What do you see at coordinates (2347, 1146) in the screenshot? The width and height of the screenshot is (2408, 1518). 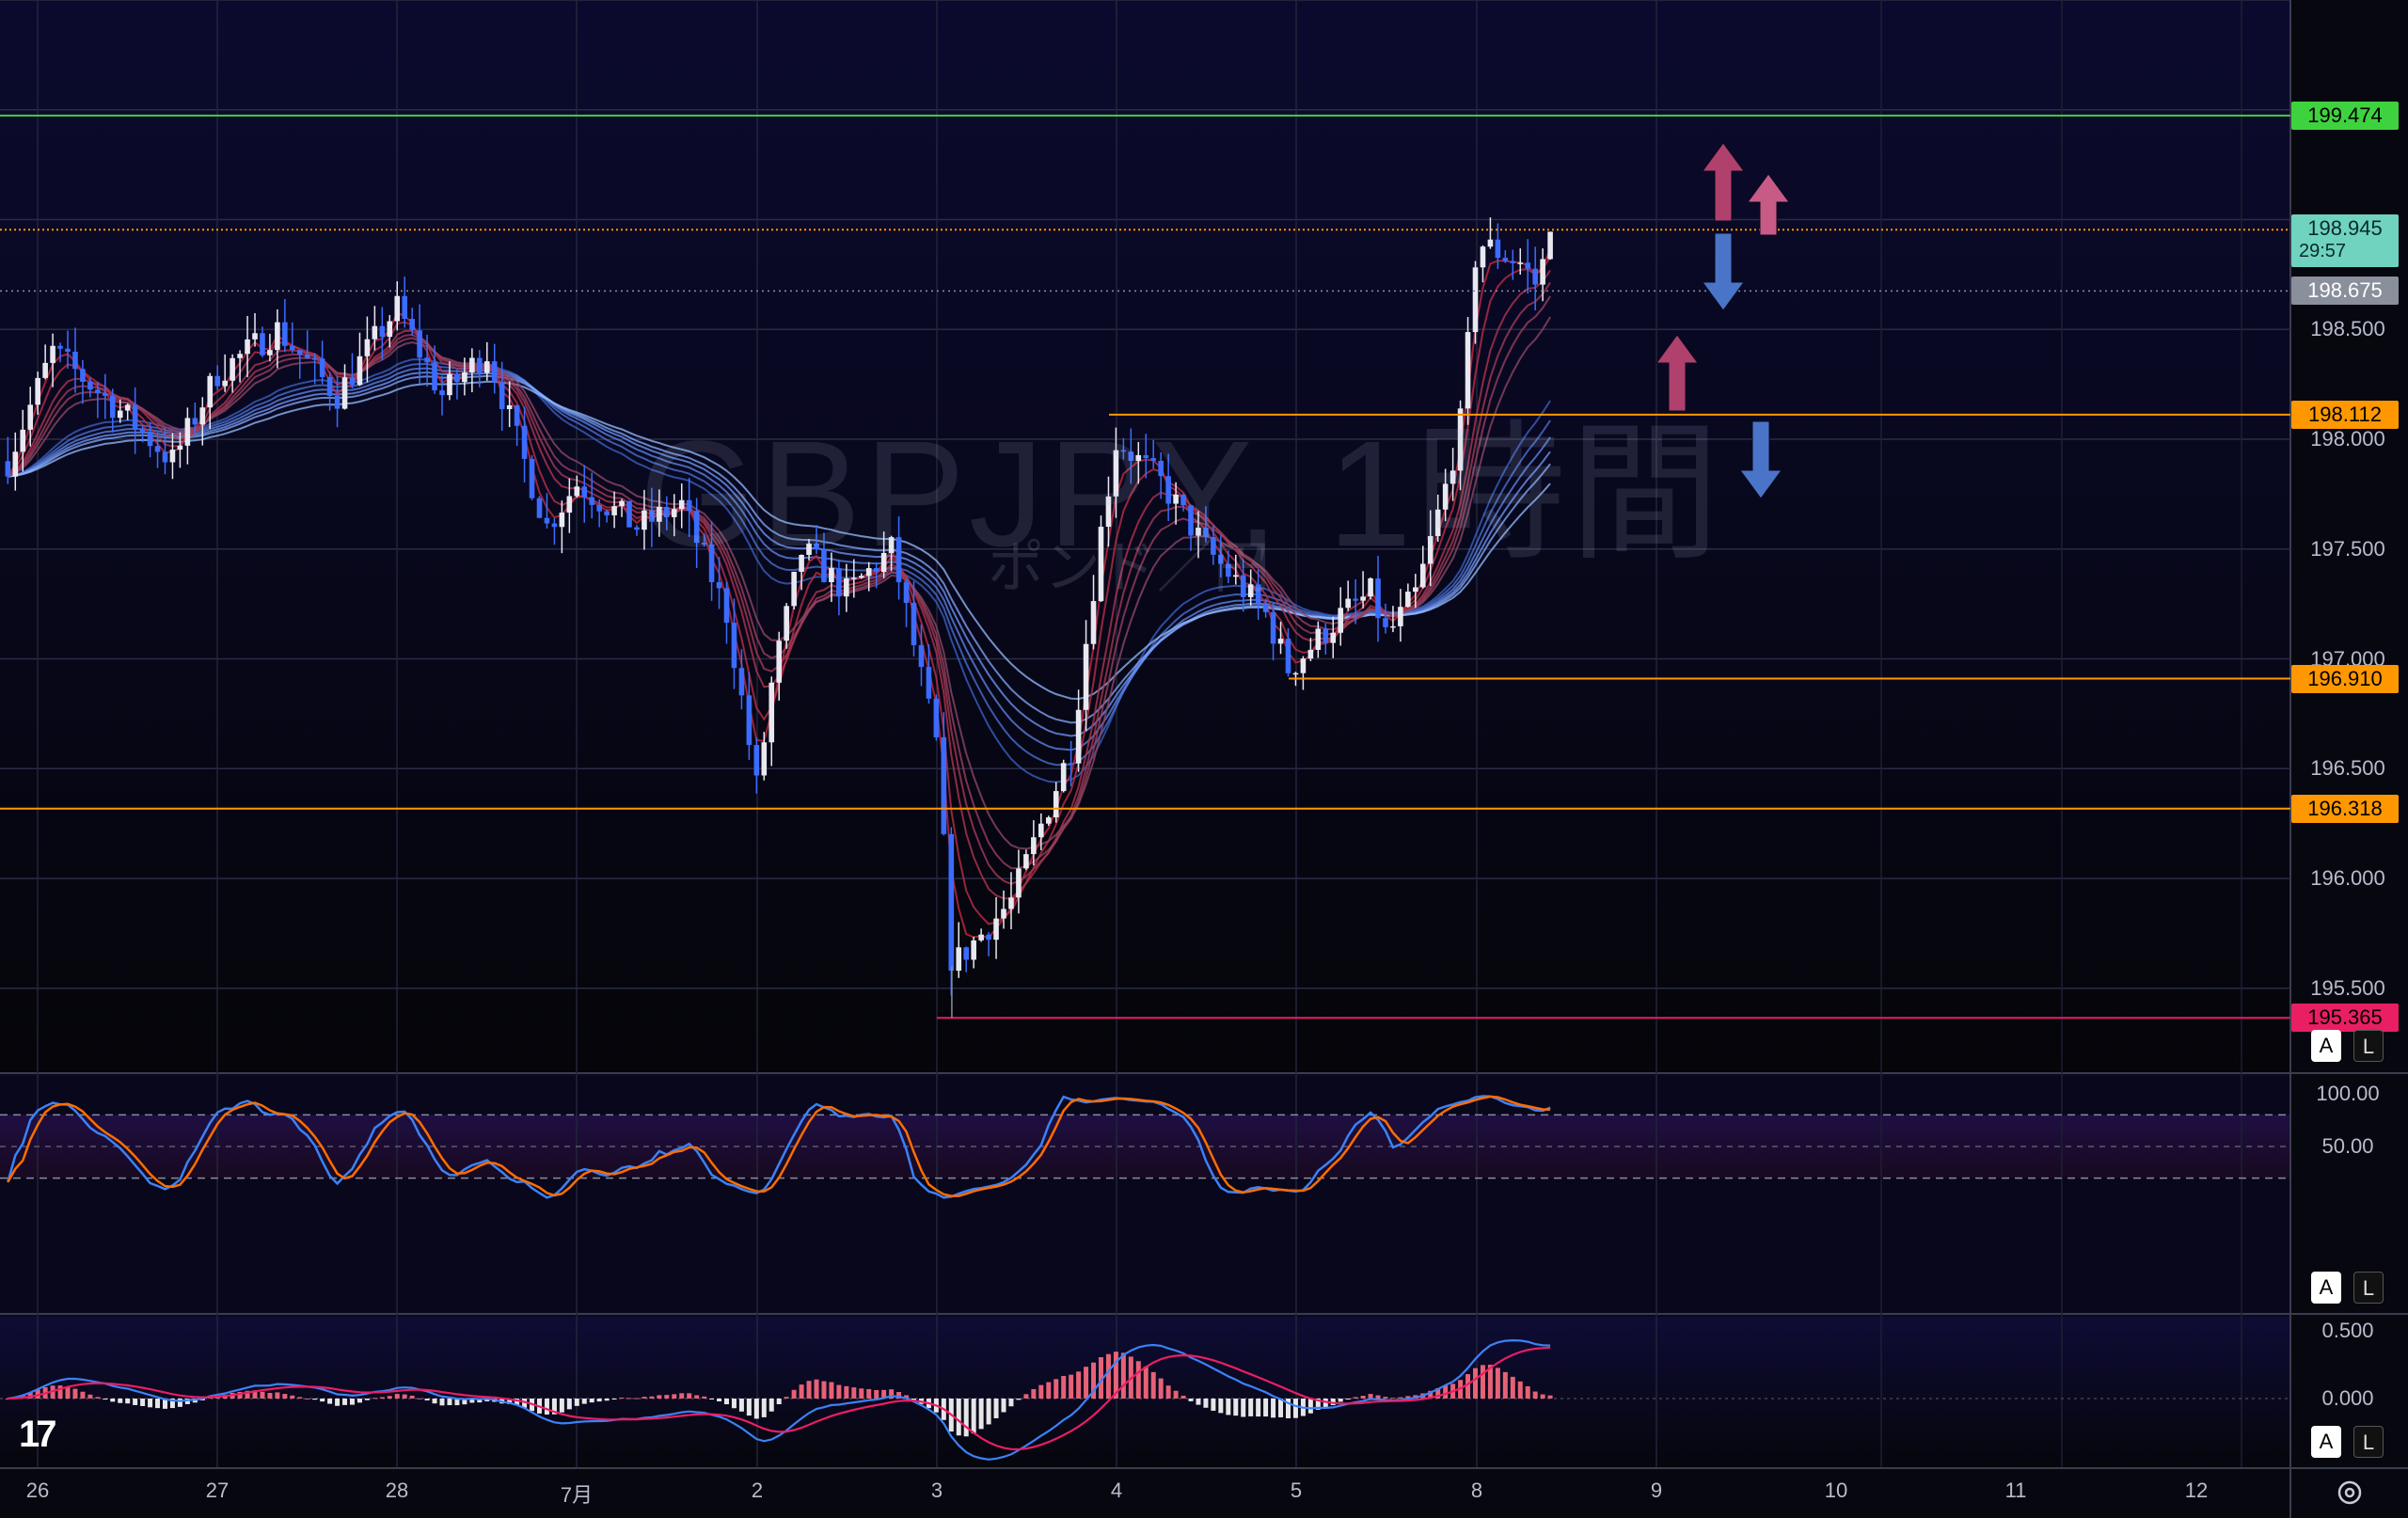 I see `stochastic-axis-tick: 50.00` at bounding box center [2347, 1146].